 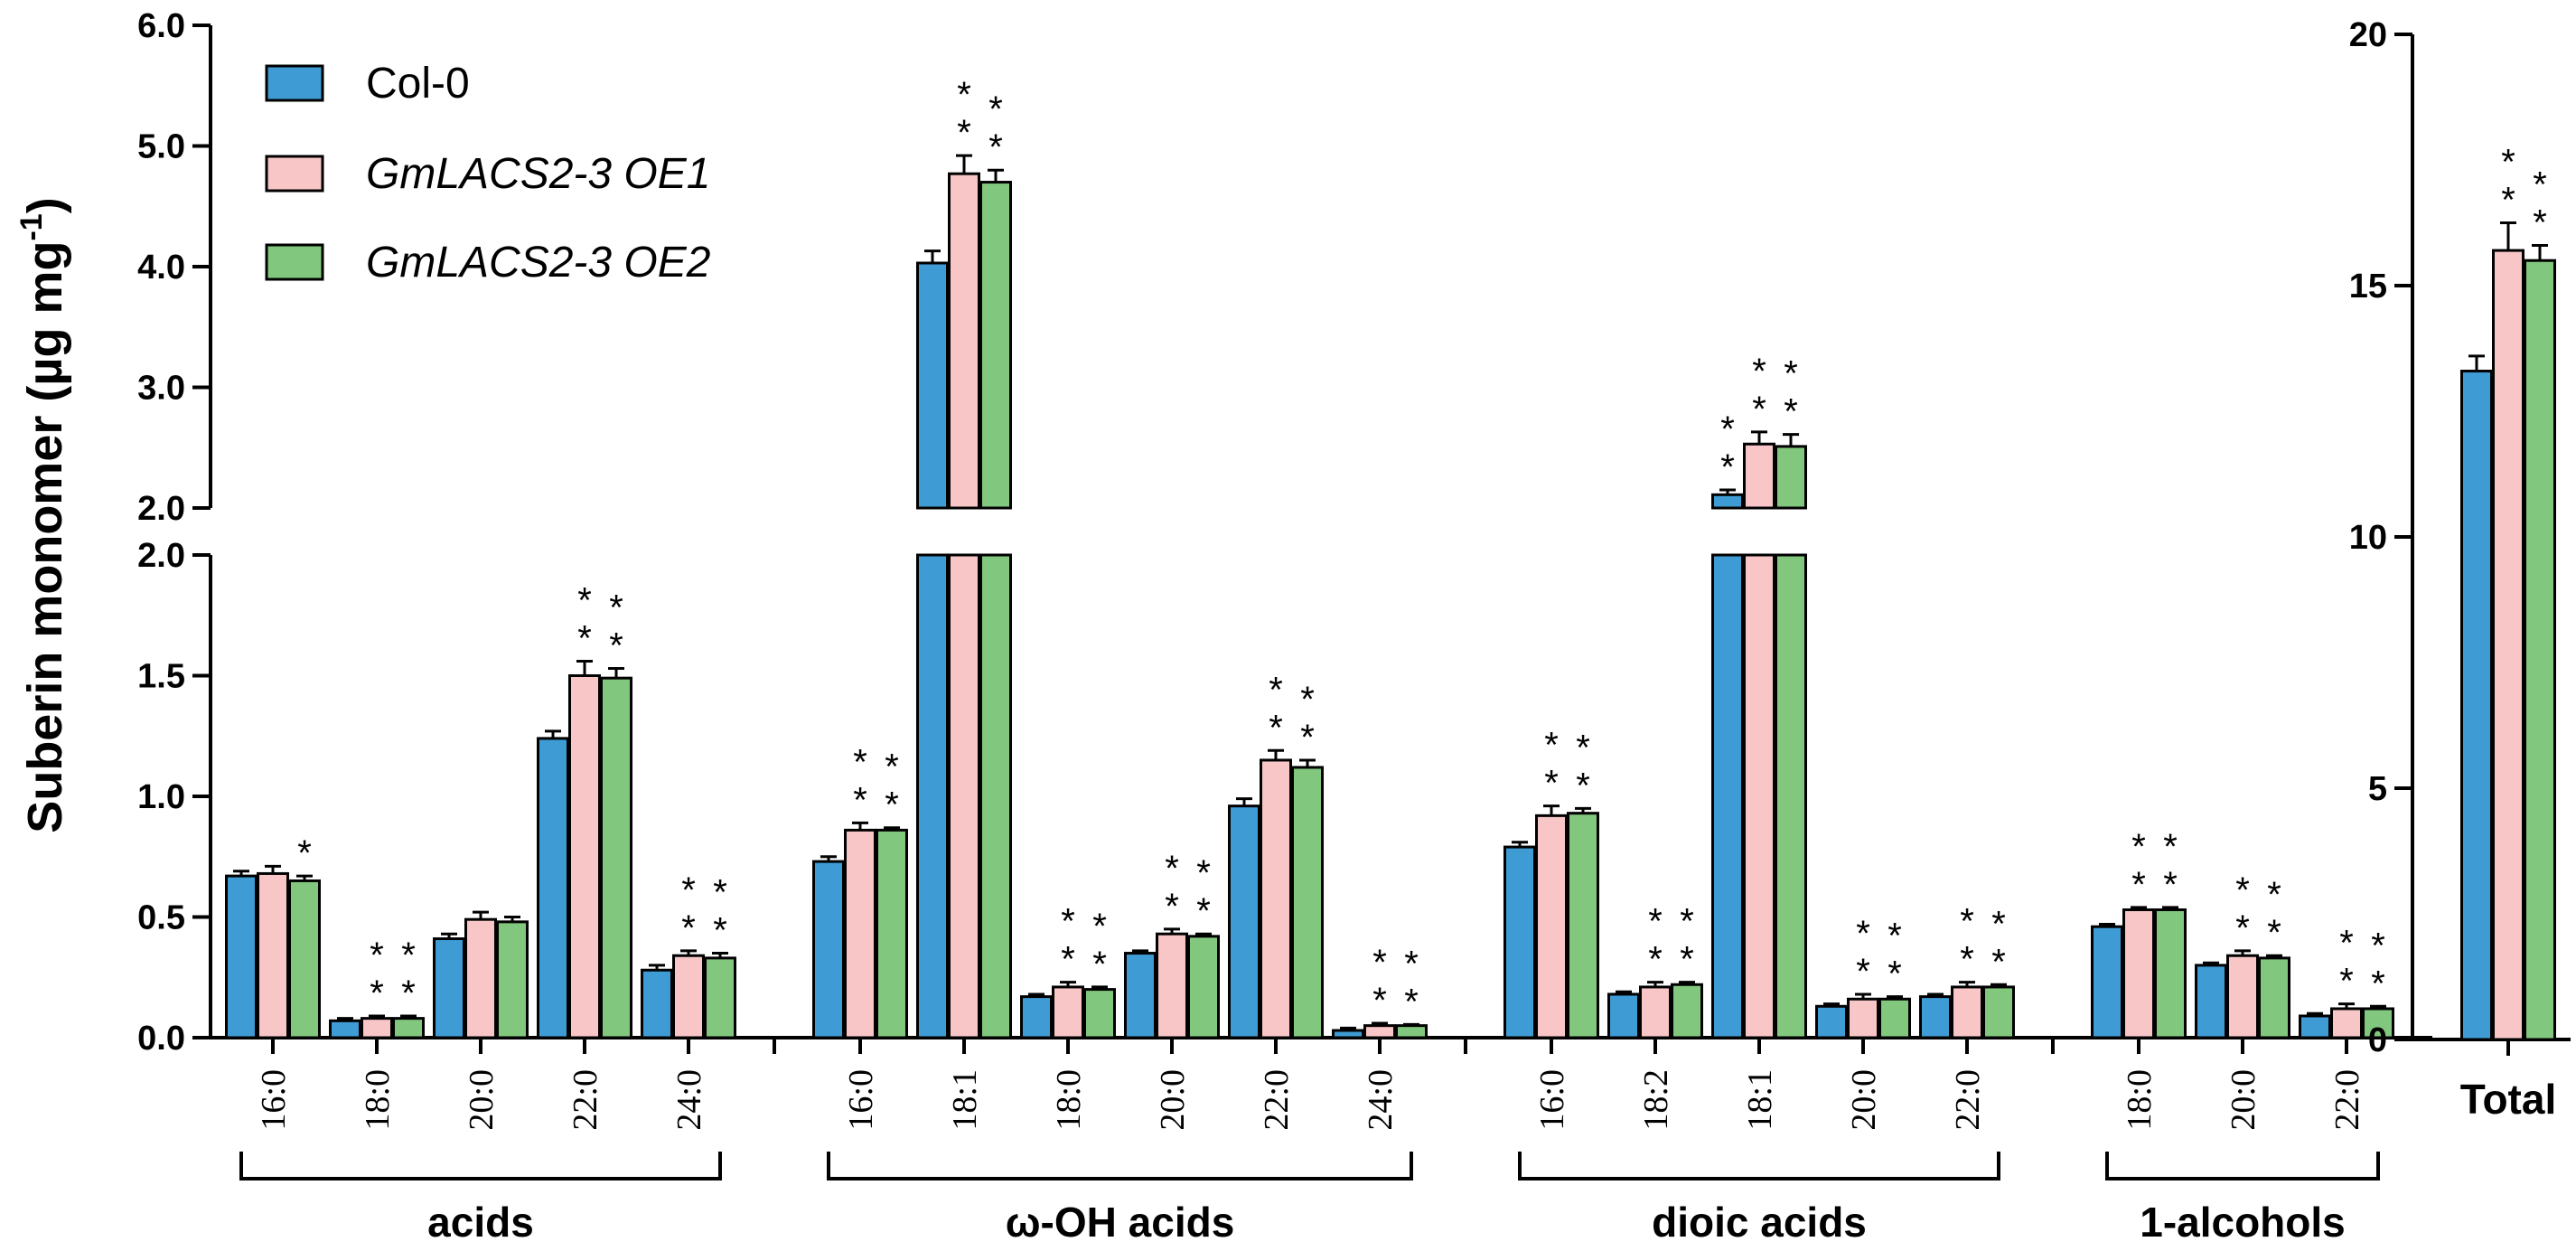 I want to click on x-category-label: 24:0, so click(x=1381, y=1100).